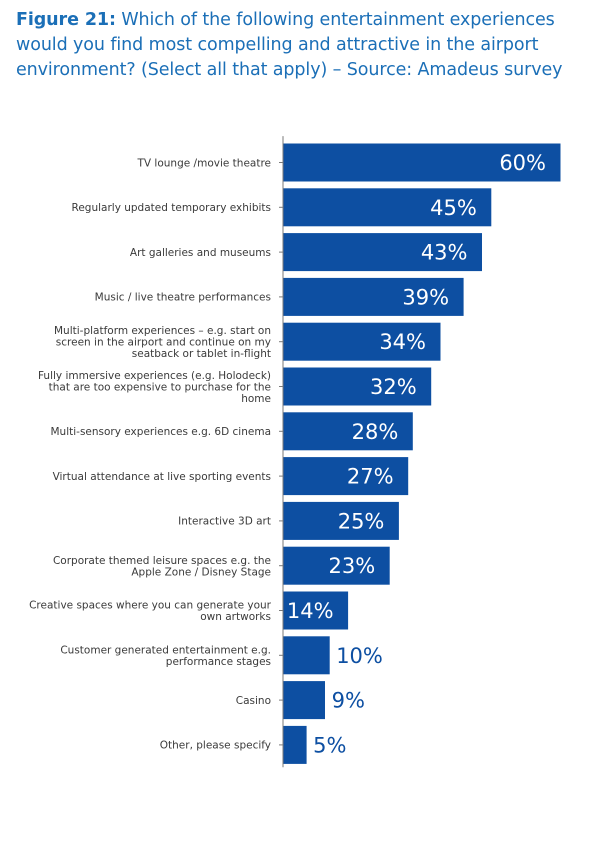 The height and width of the screenshot is (841, 589). Describe the element at coordinates (522, 163) in the screenshot. I see `value-label: 60%` at that location.